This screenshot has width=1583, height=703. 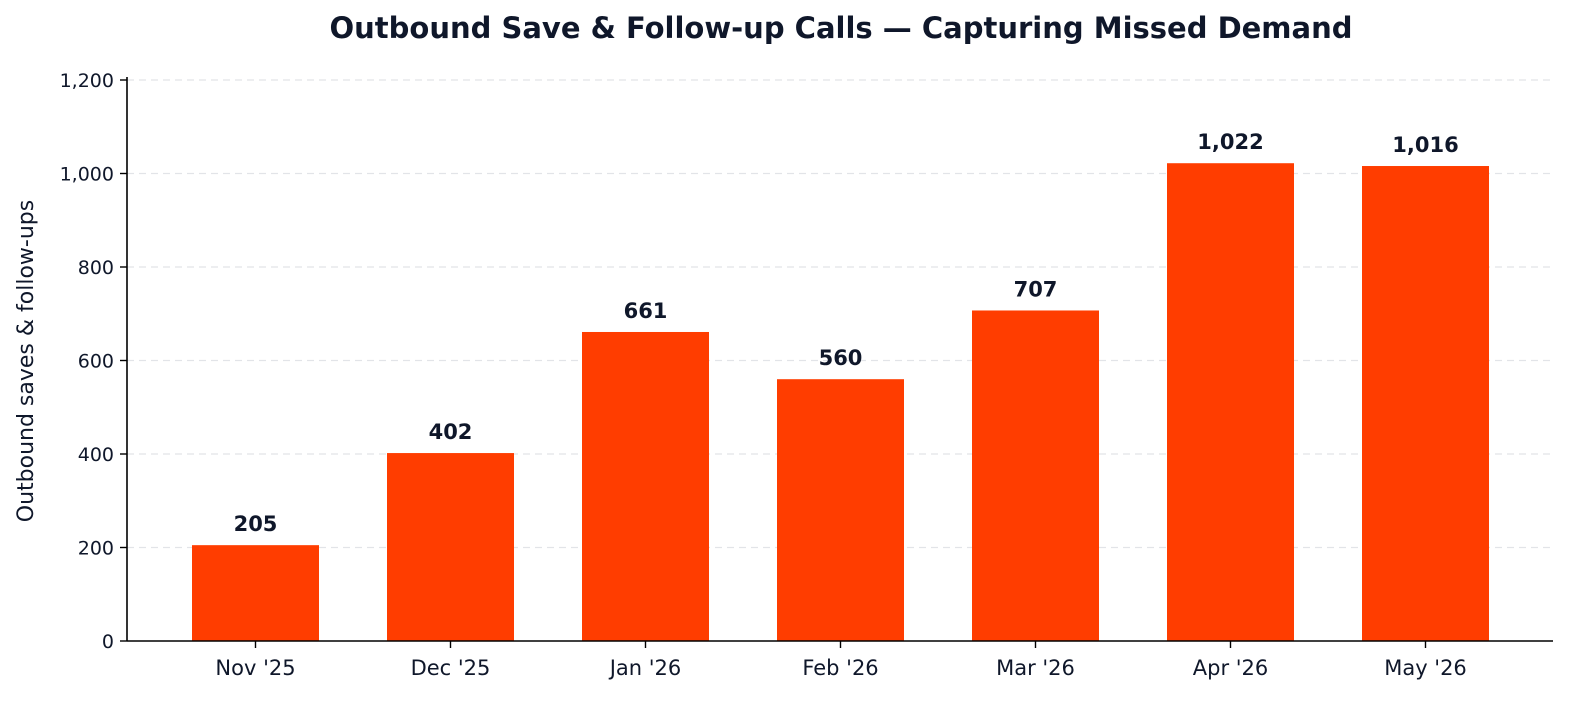 I want to click on data-label: 560, so click(x=841, y=358).